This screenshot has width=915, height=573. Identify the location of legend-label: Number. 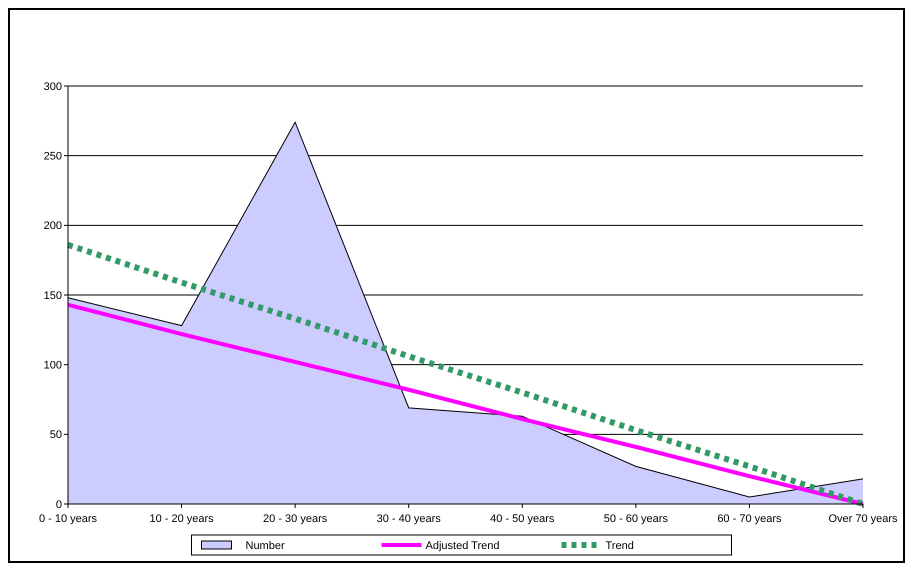
(265, 546).